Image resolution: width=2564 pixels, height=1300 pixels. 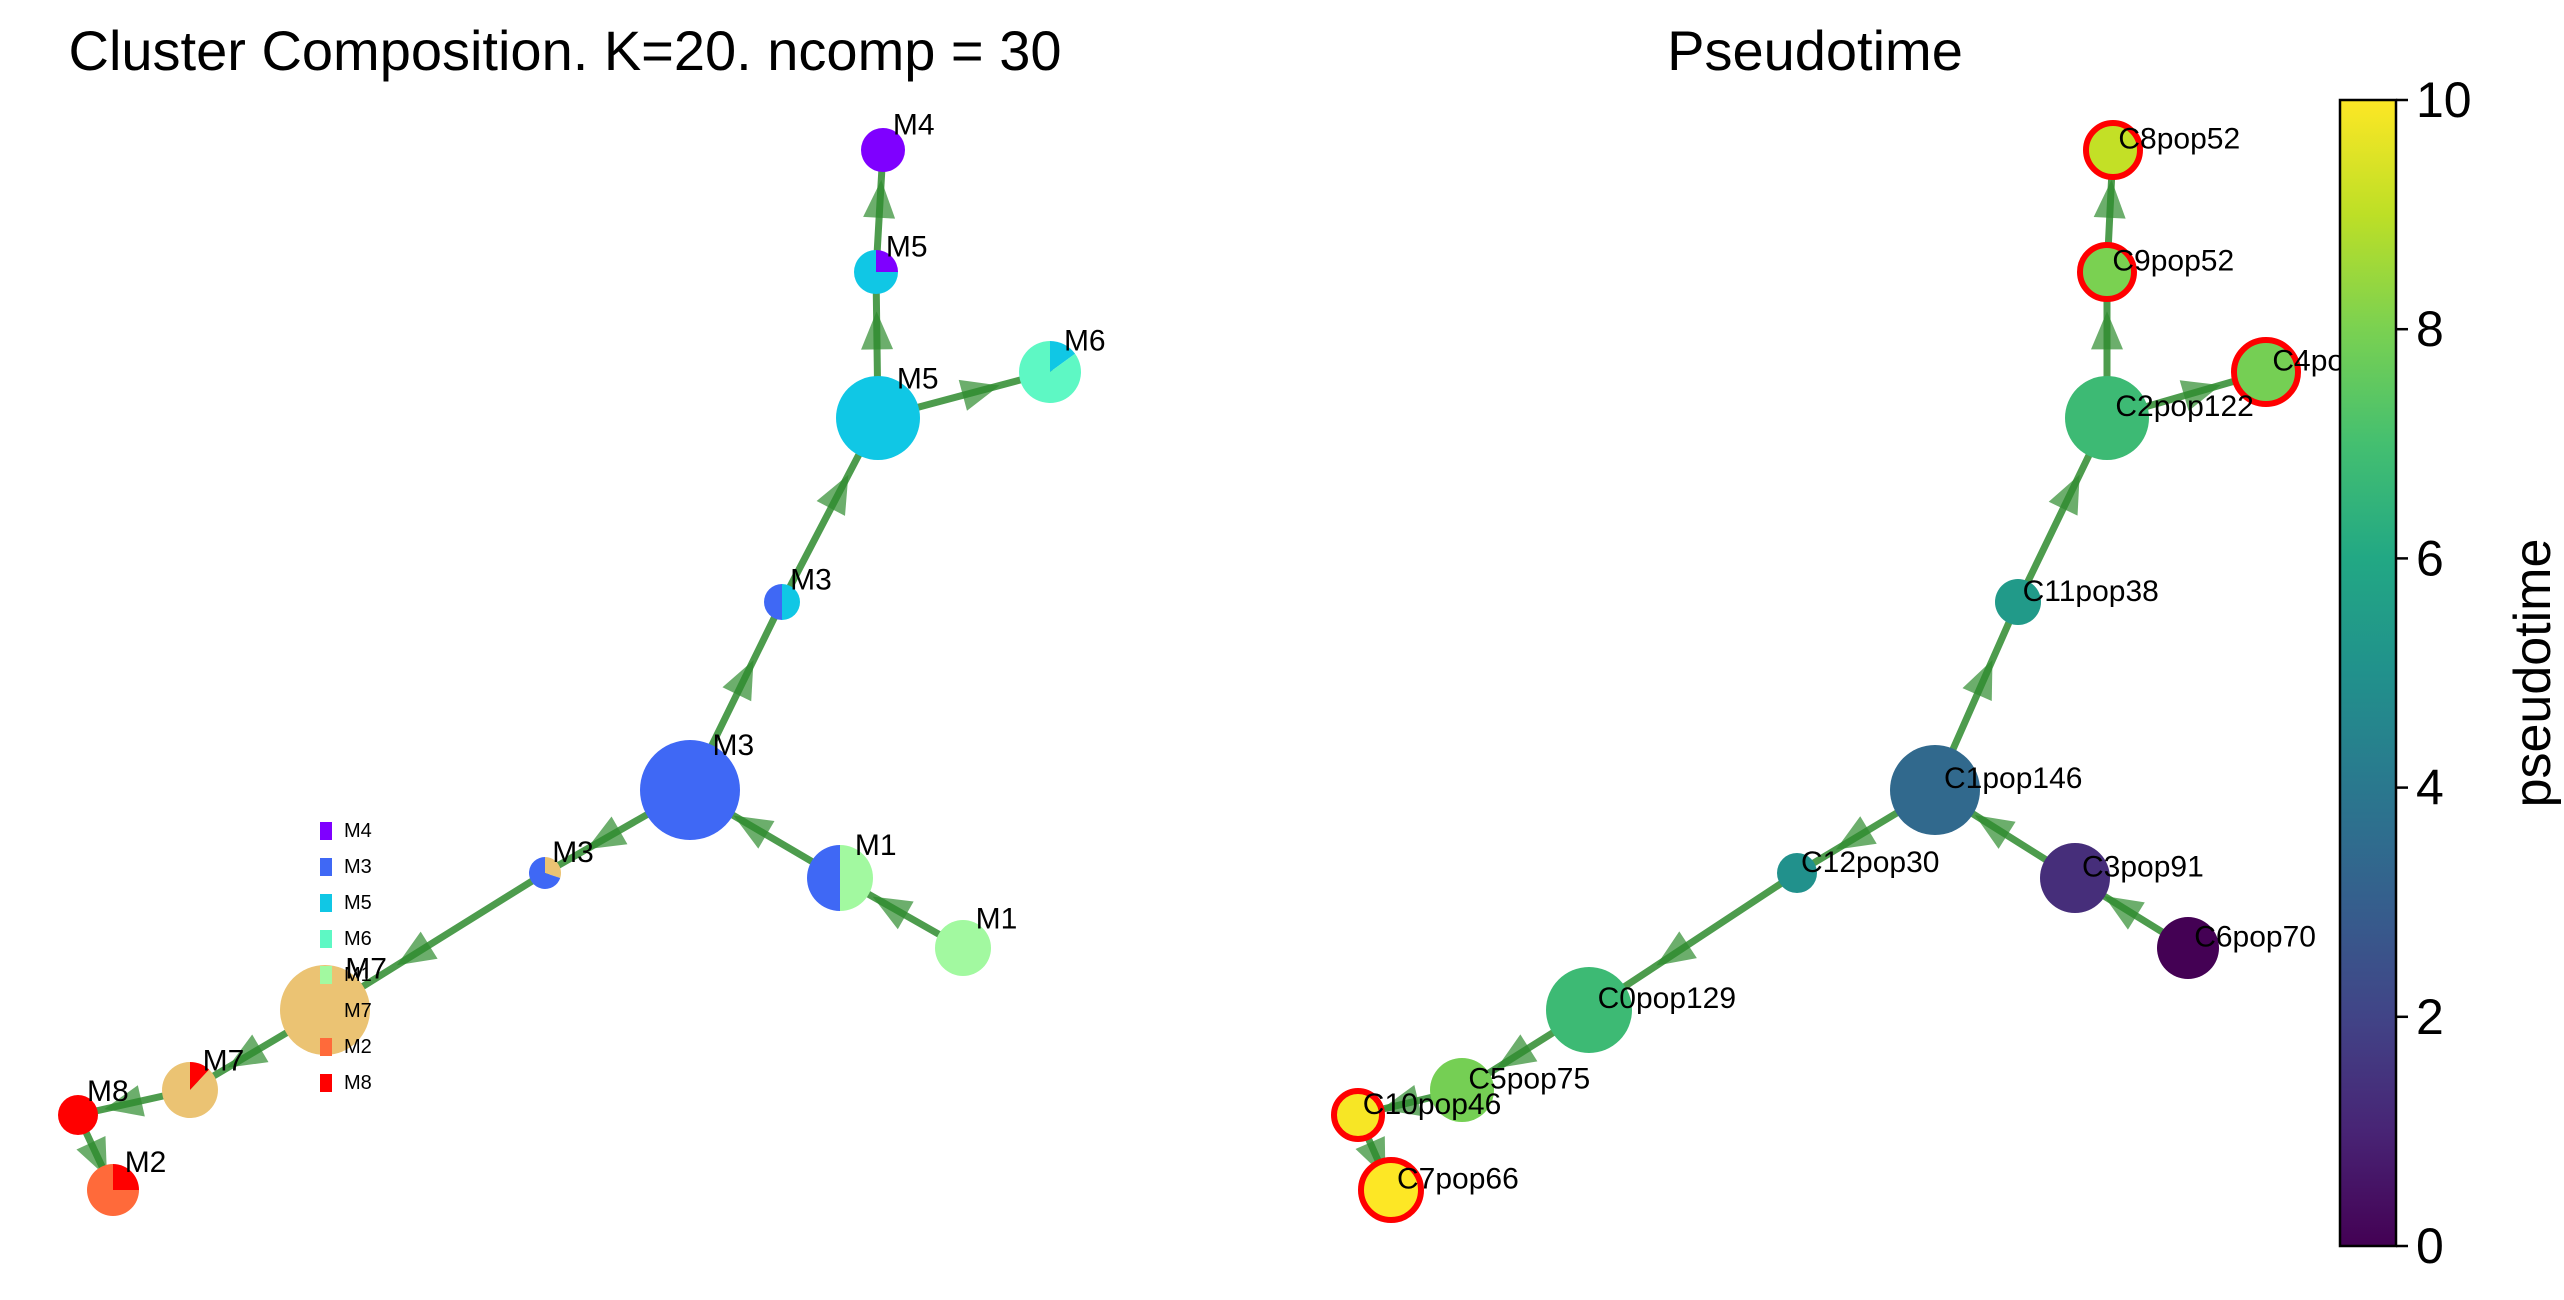 I want to click on node-label: C2pop122, so click(x=2184, y=406).